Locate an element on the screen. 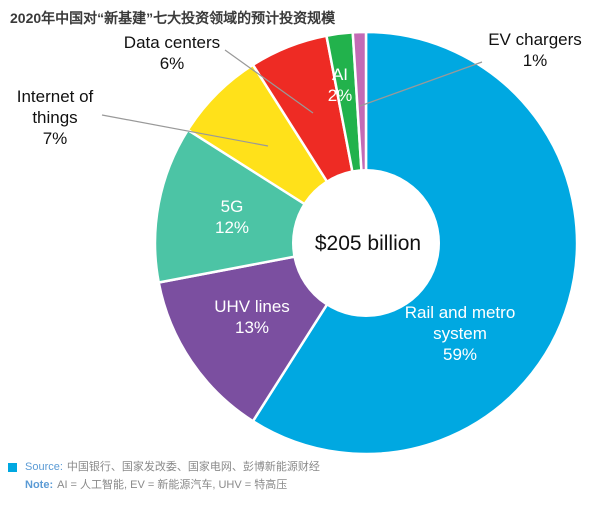 This screenshot has width=600, height=511. slice-value-uhv-lines: 13% is located at coordinates (252, 327).